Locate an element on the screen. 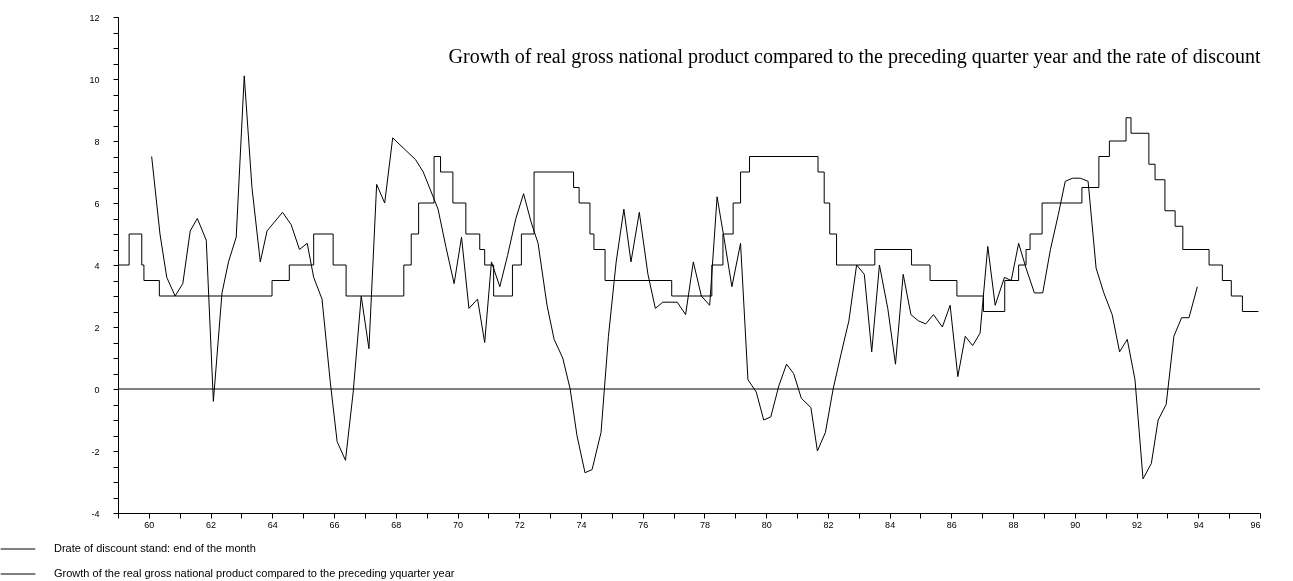 The height and width of the screenshot is (581, 1293). x-tick-label: 60 is located at coordinates (149, 524).